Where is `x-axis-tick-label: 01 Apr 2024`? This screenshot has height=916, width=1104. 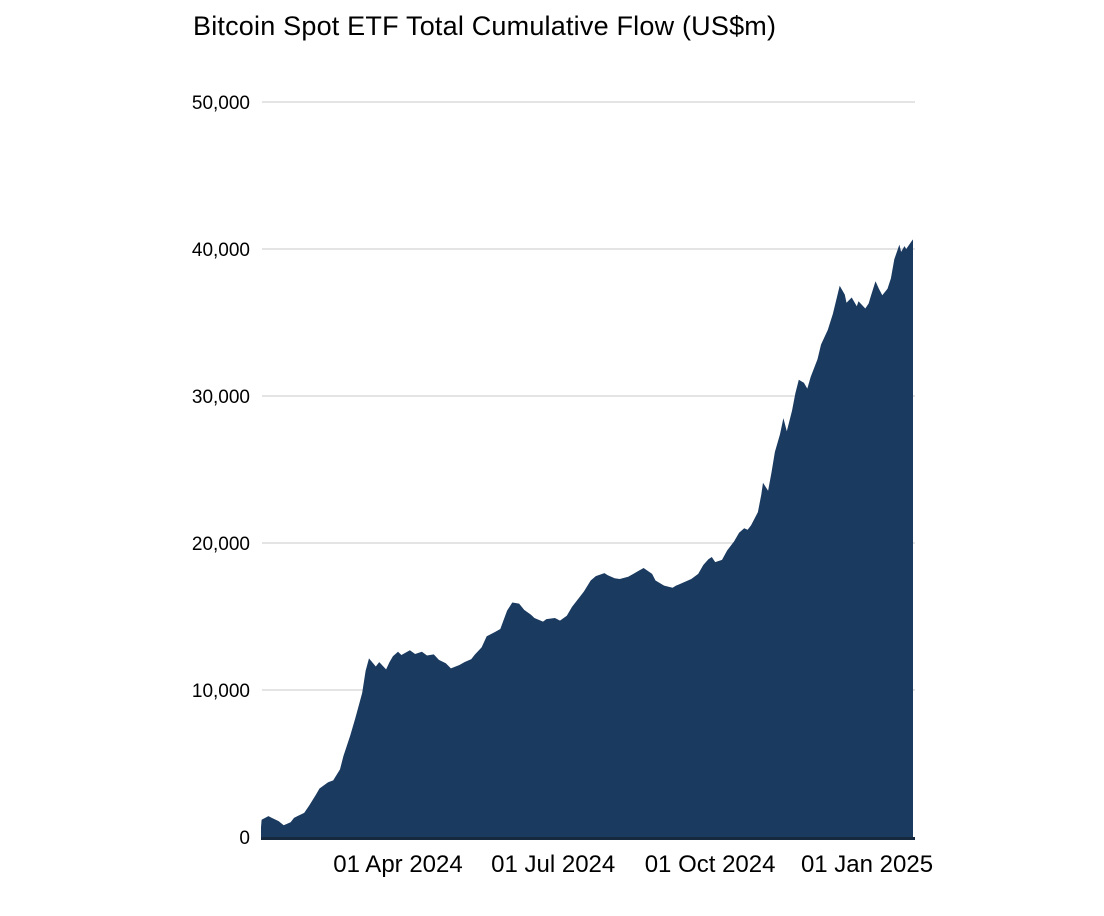 x-axis-tick-label: 01 Apr 2024 is located at coordinates (397, 864).